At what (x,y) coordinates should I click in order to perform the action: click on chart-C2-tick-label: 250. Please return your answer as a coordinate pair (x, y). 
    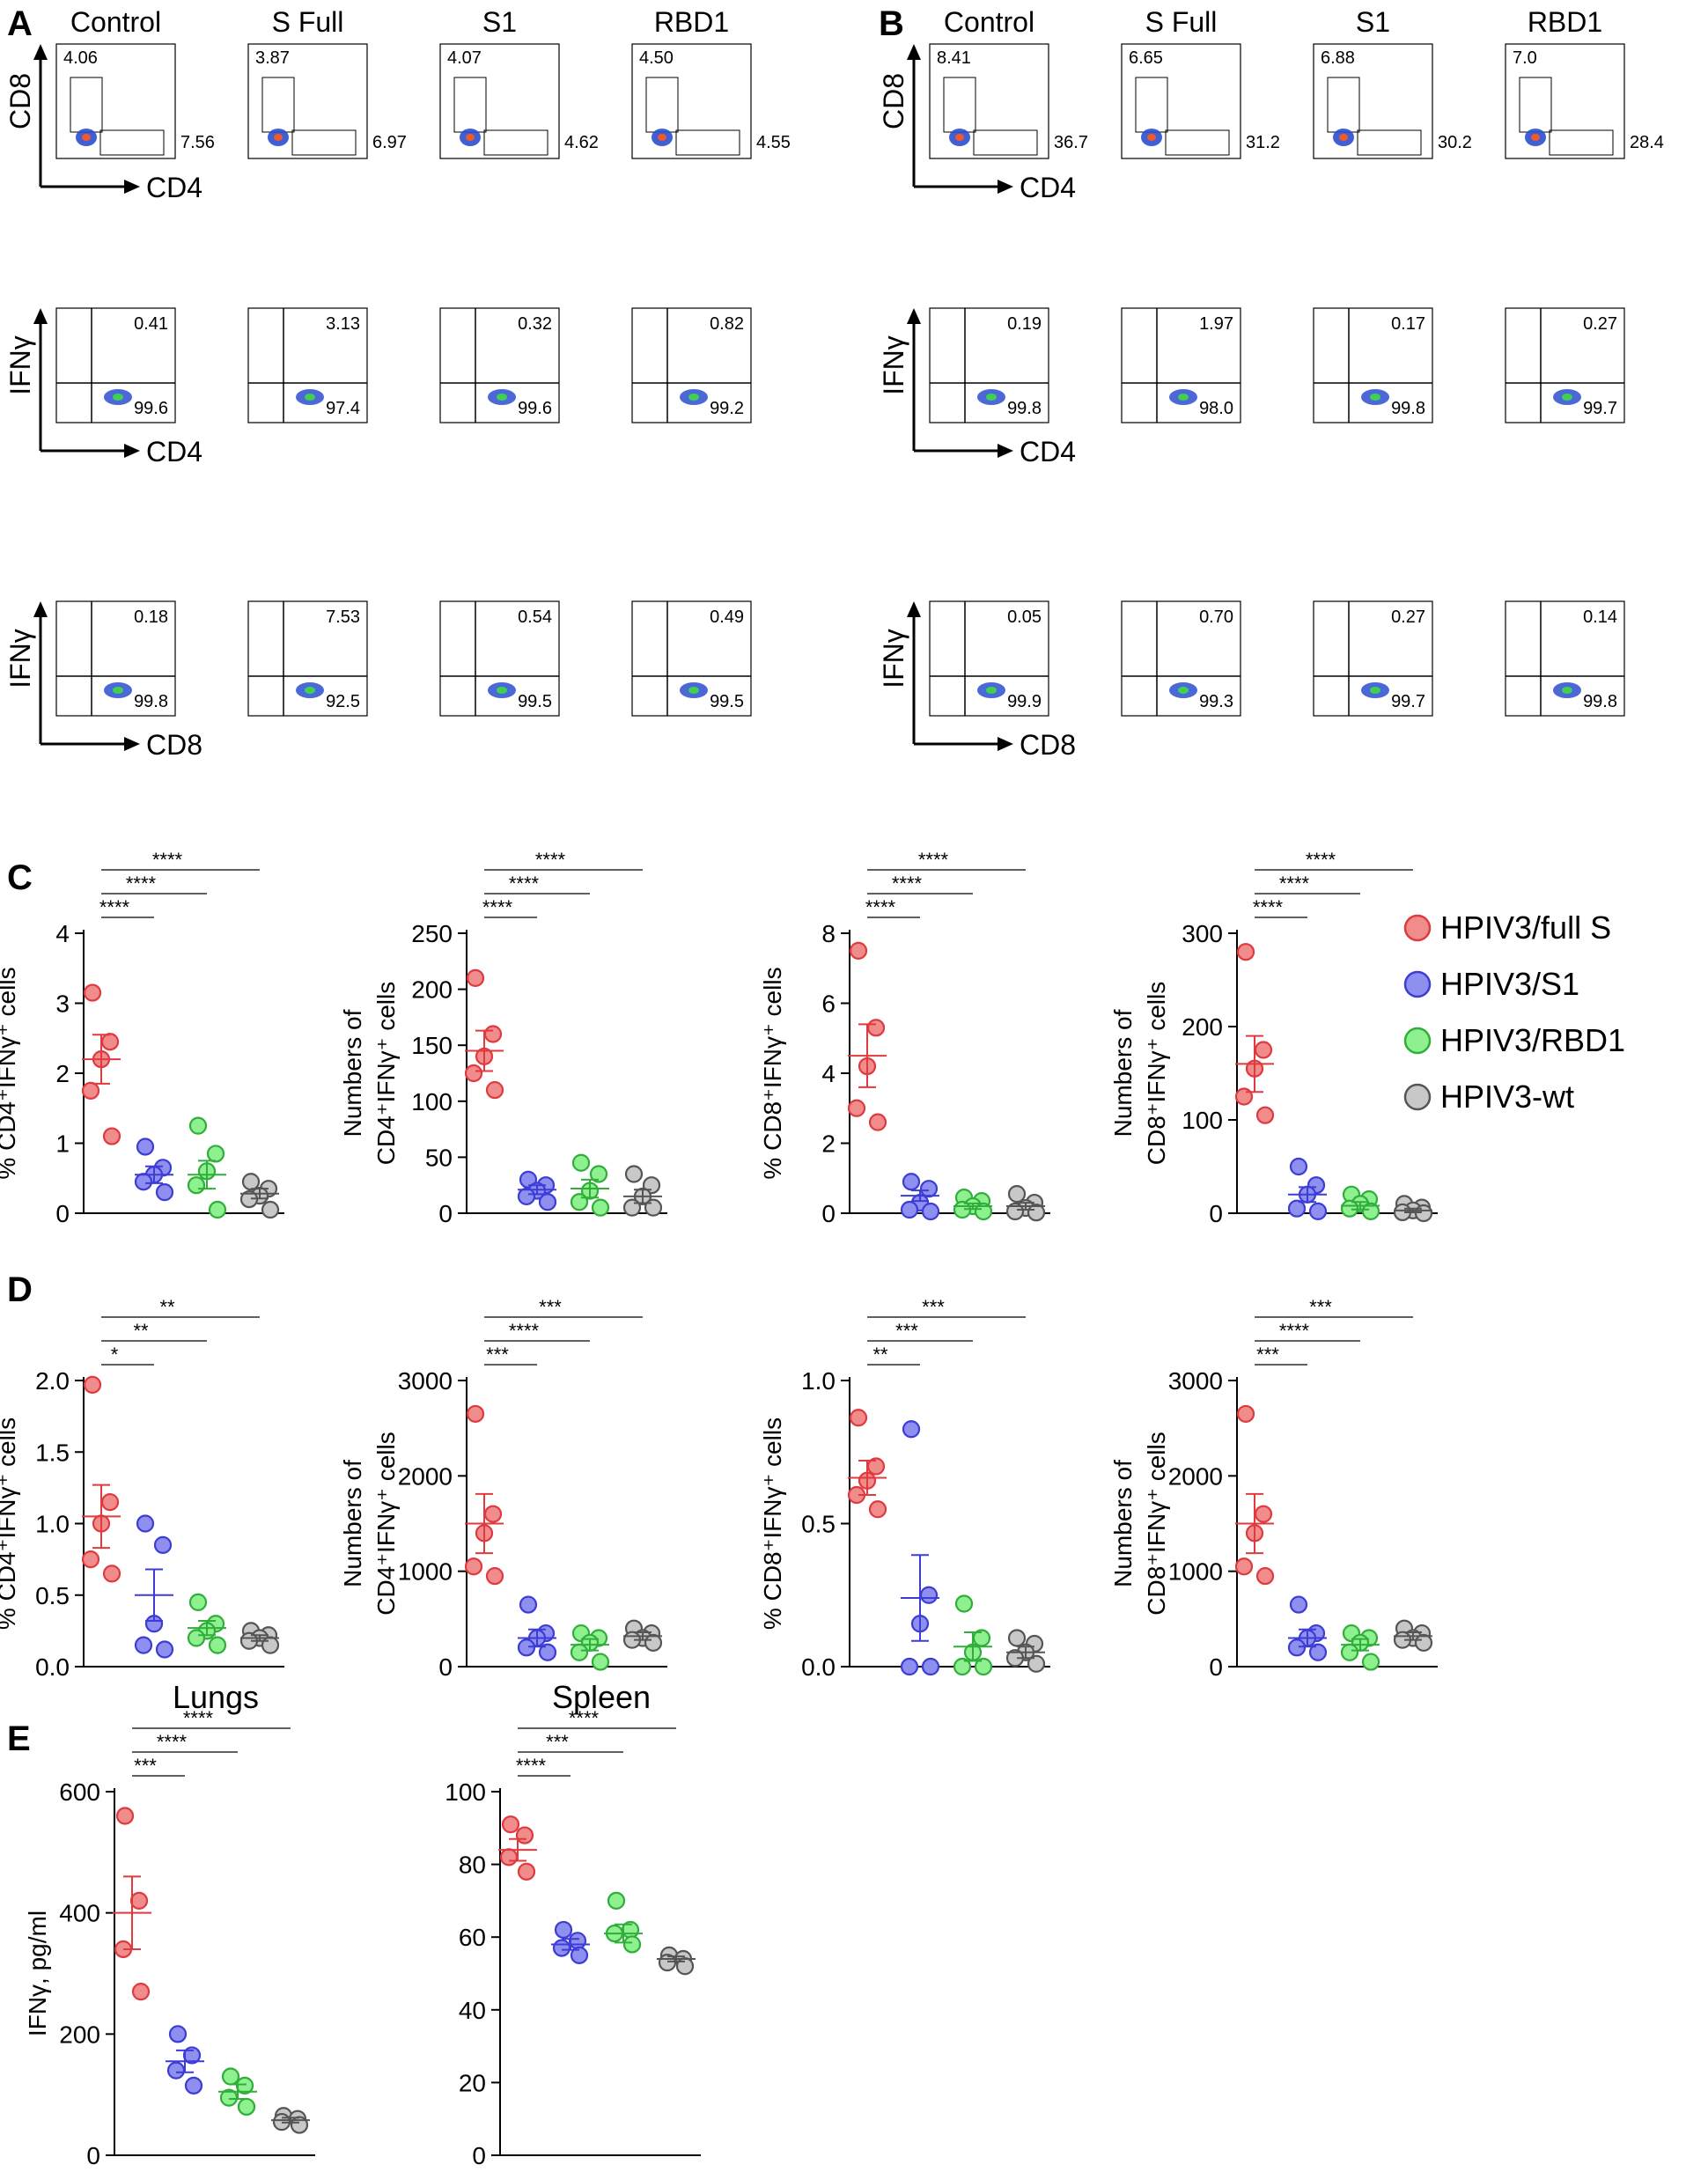
    Looking at the image, I should click on (432, 933).